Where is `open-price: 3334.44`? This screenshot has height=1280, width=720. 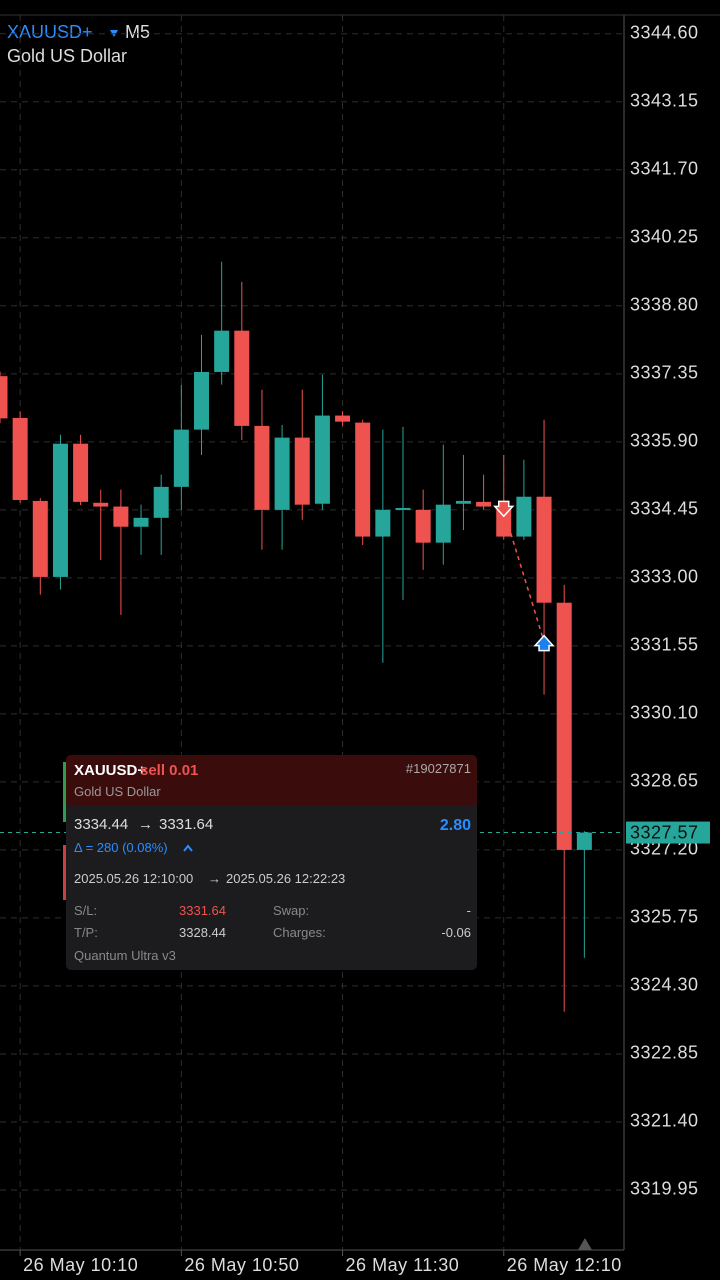 open-price: 3334.44 is located at coordinates (101, 824).